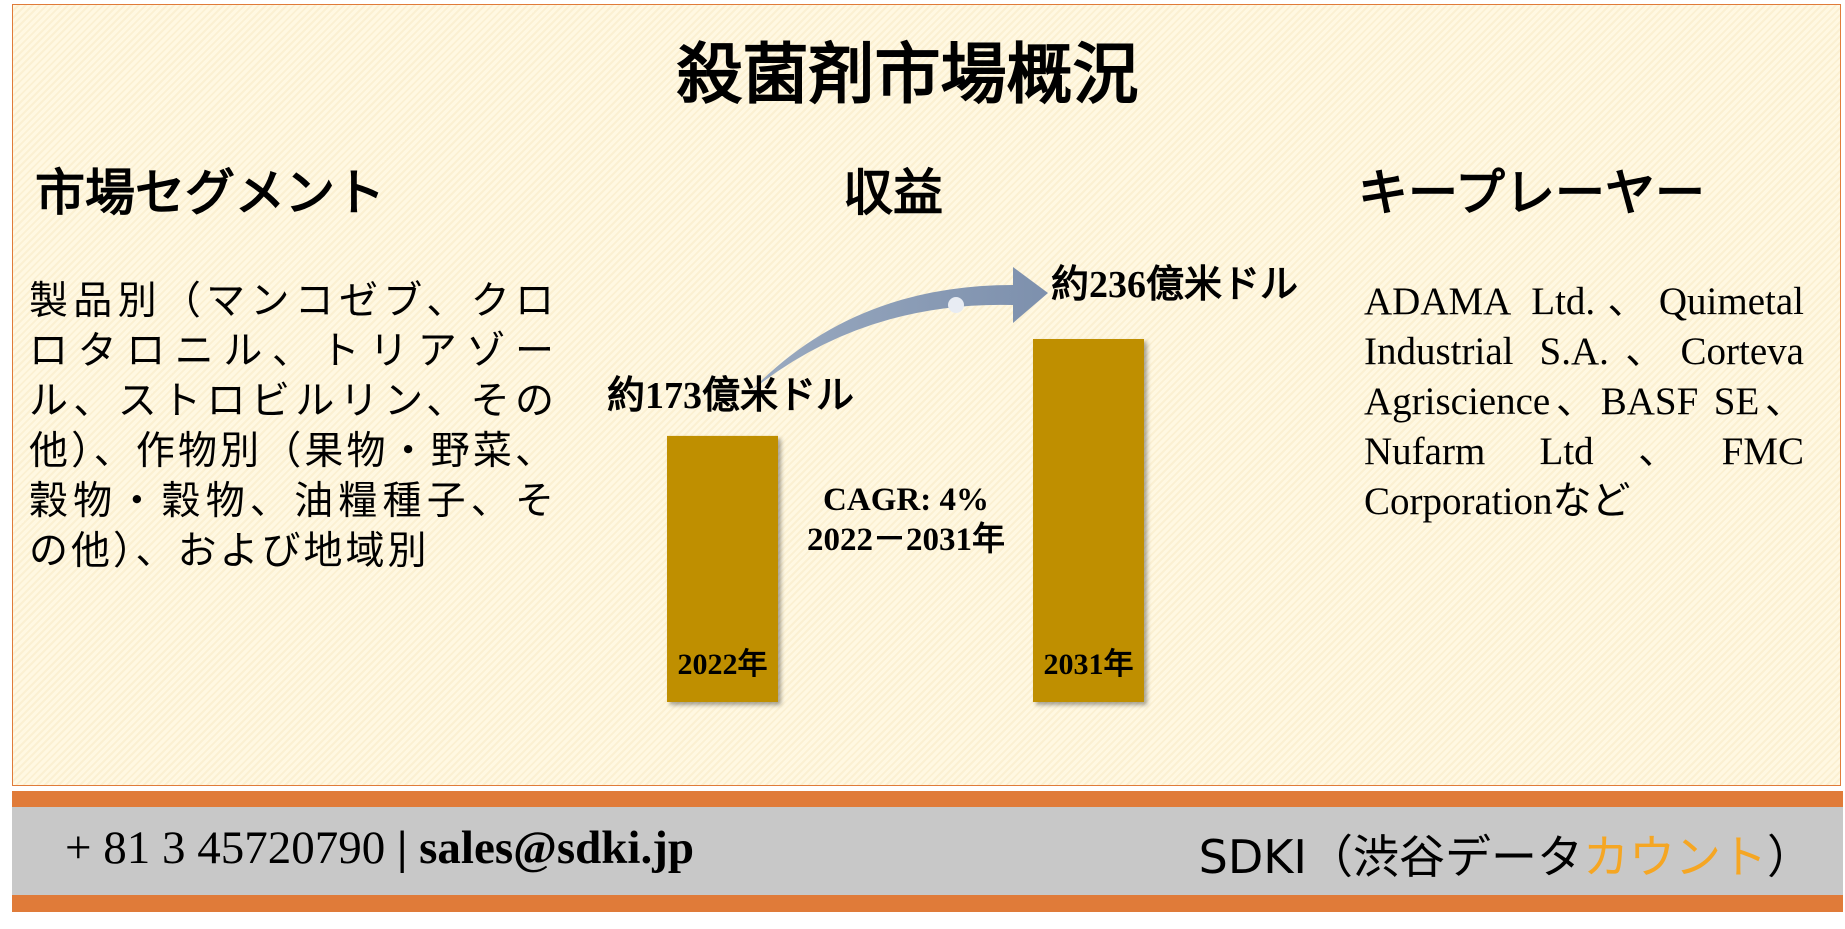 This screenshot has height=929, width=1845. I want to click on bar-category: 2031年, so click(1089, 664).